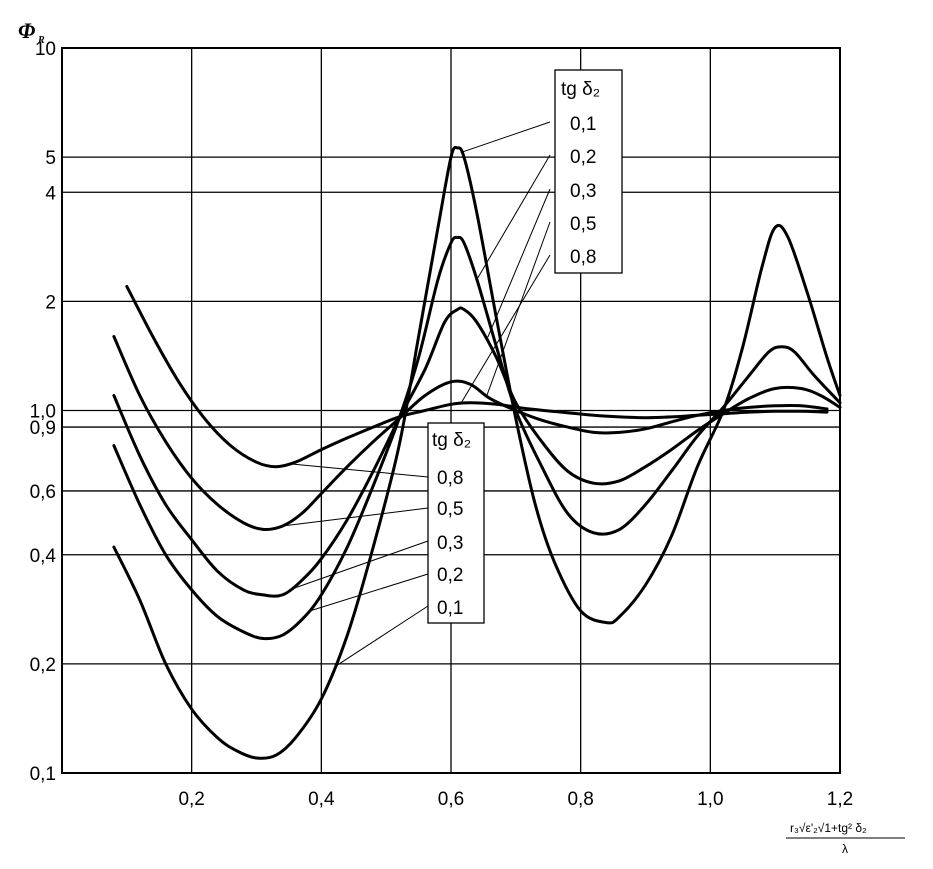 The image size is (933, 869). Describe the element at coordinates (845, 838) in the screenshot. I see `x-axis-label: r₃√ε'₂√1+tg² δ₂ λ` at that location.